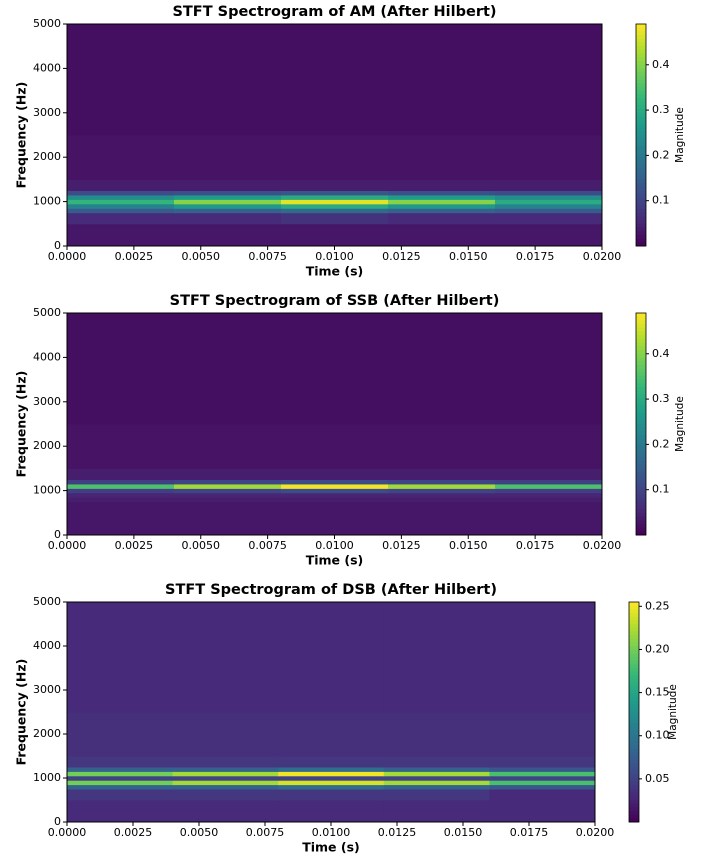 This screenshot has width=701, height=860. What do you see at coordinates (47, 356) in the screenshot?
I see `y-tick-label: 4000` at bounding box center [47, 356].